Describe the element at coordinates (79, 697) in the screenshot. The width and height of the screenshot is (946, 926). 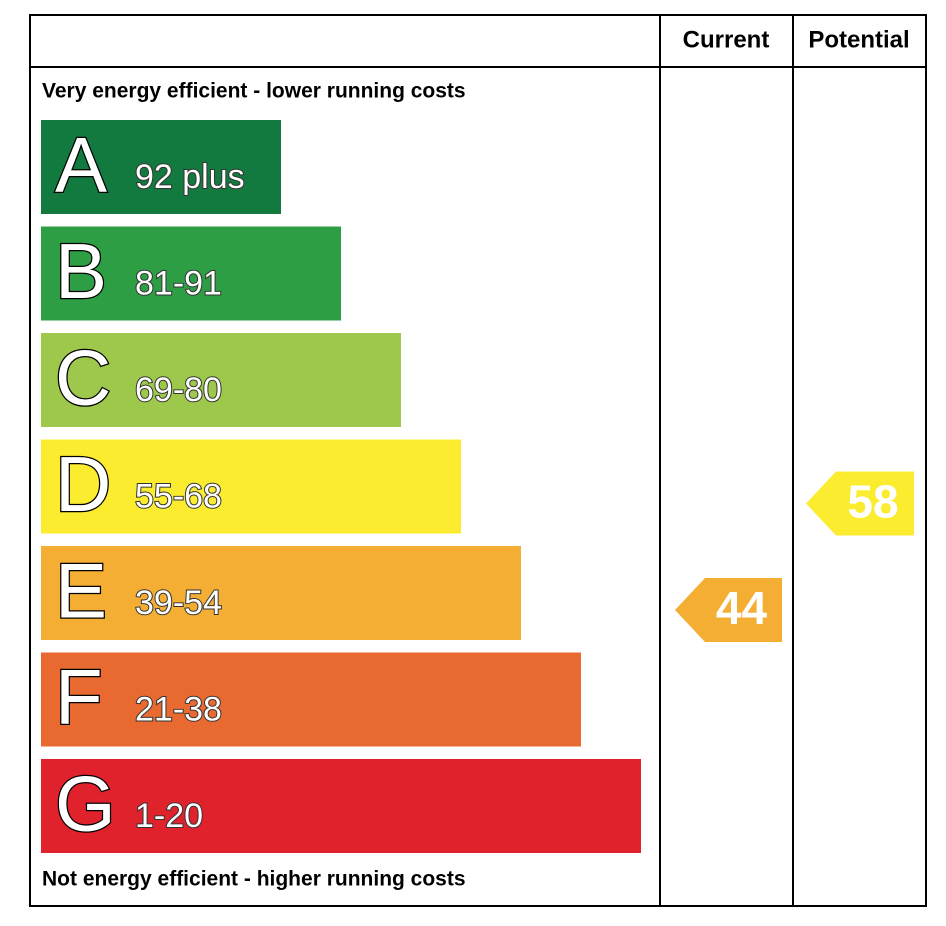
I see `band-letter: F` at that location.